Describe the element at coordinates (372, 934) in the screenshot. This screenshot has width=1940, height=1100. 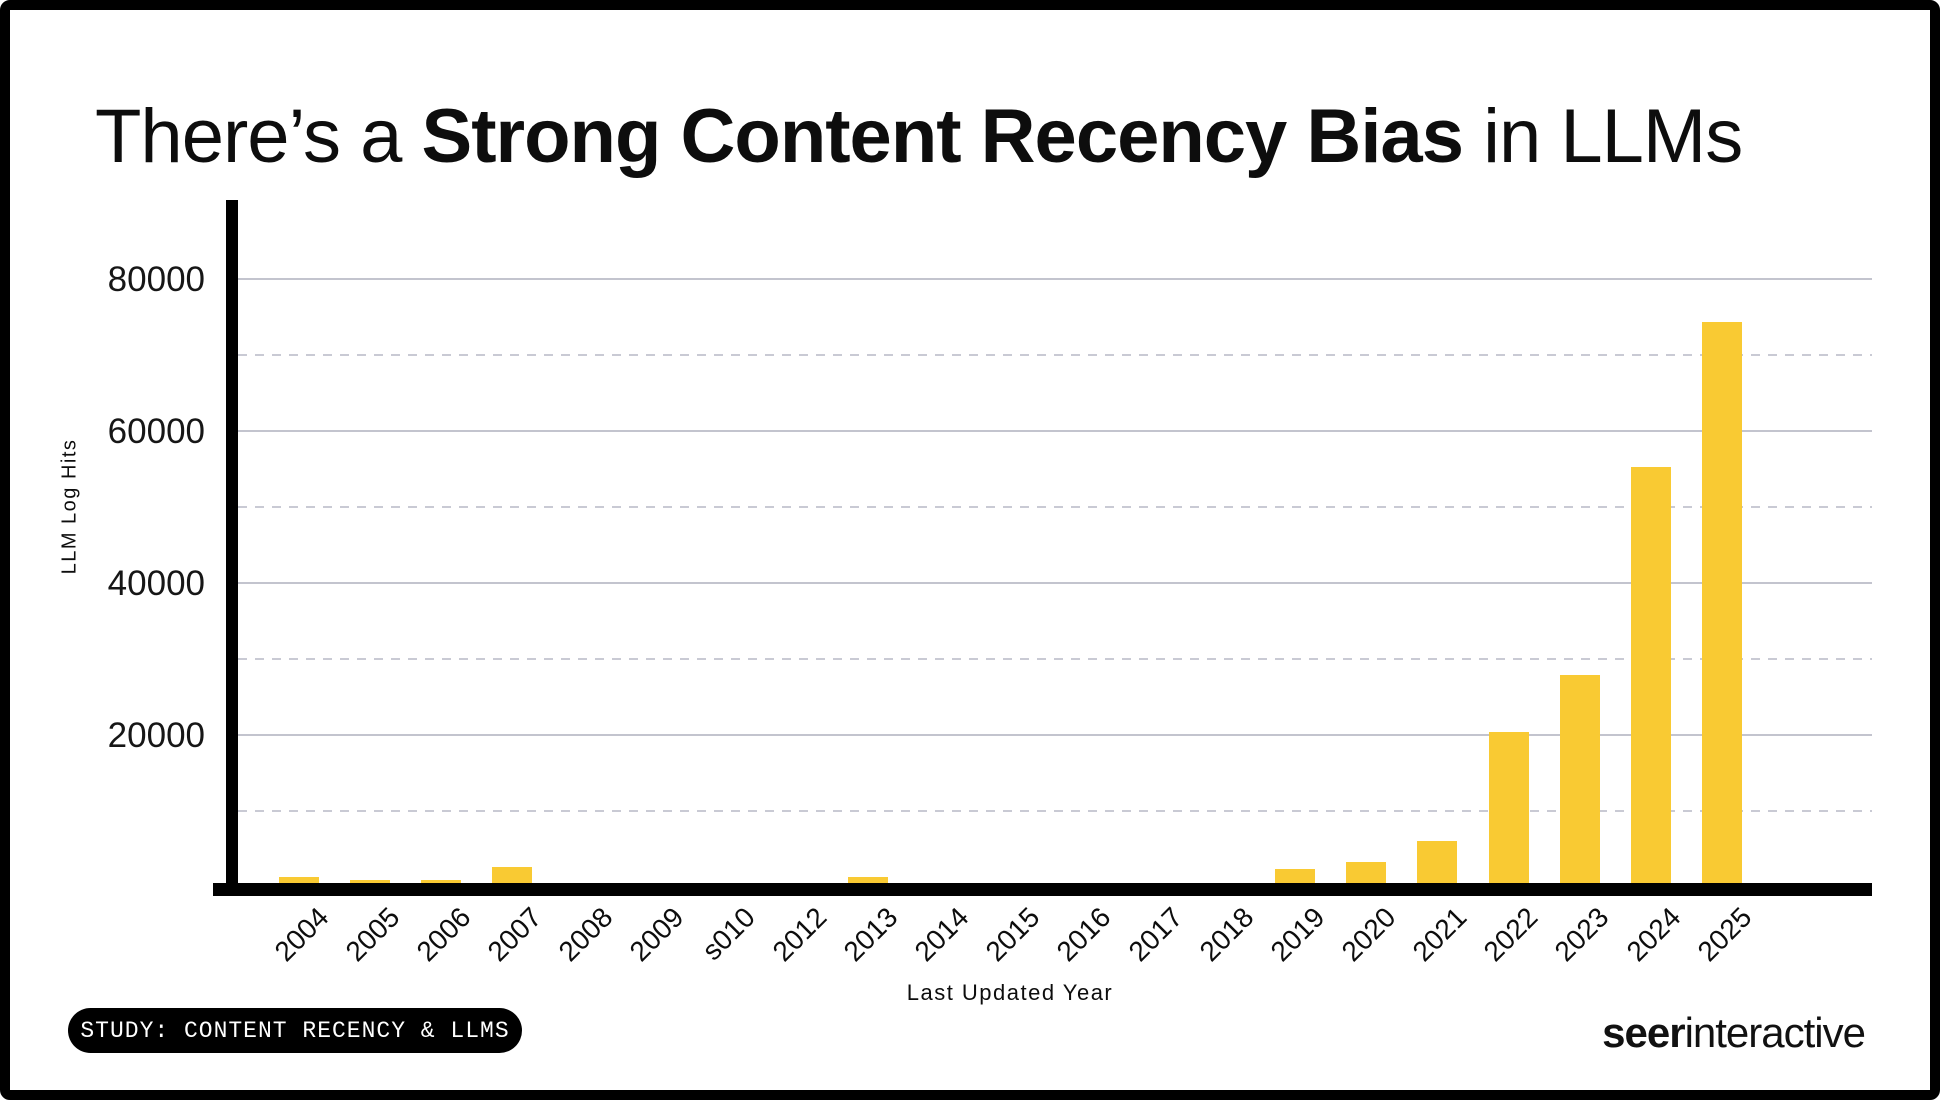
I see `x-tick-label-2005: 2005` at that location.